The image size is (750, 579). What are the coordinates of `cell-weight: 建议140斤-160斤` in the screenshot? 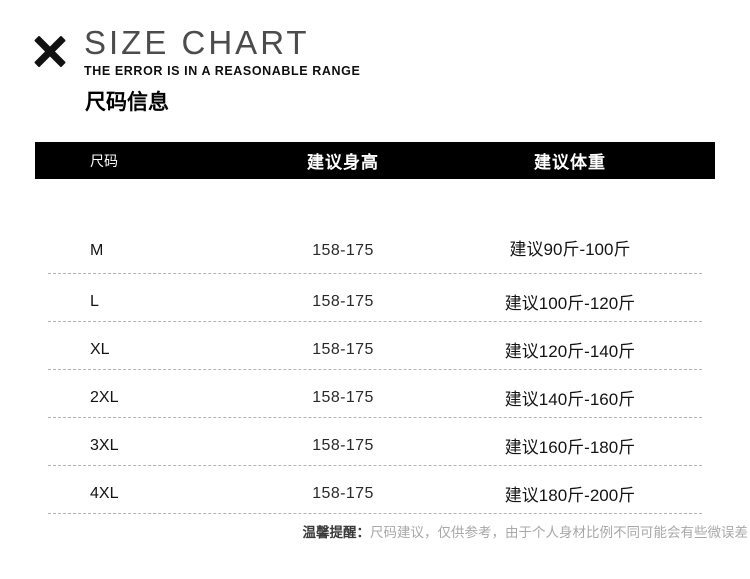 It's located at (570, 399).